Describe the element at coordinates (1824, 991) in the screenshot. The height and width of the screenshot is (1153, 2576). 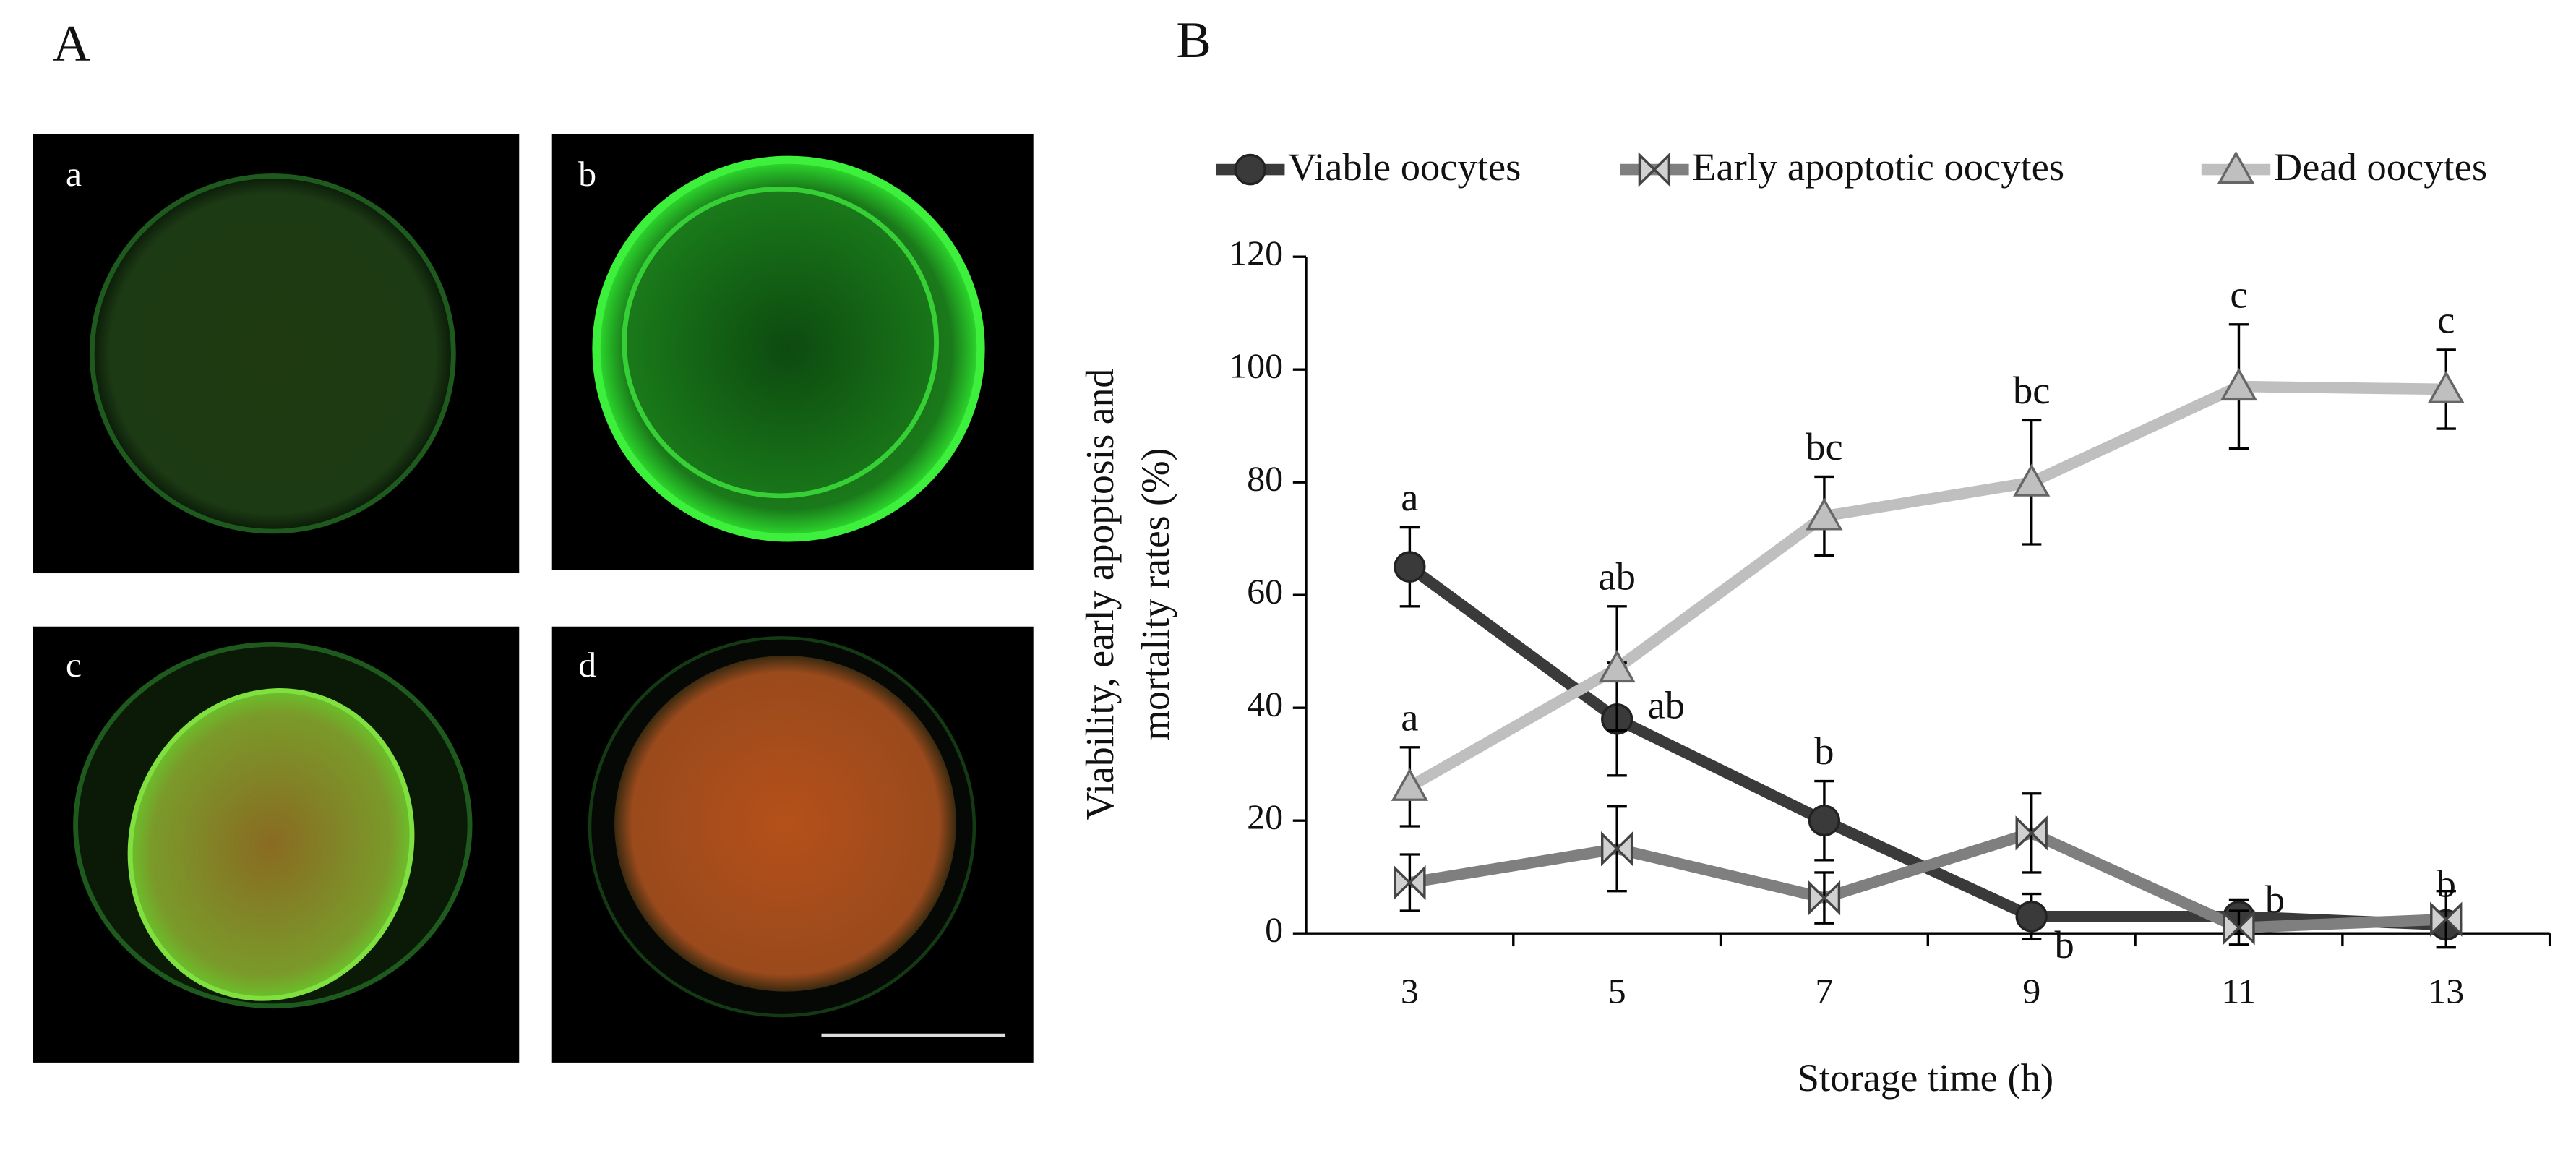
I see `x-tick-label: 7` at that location.